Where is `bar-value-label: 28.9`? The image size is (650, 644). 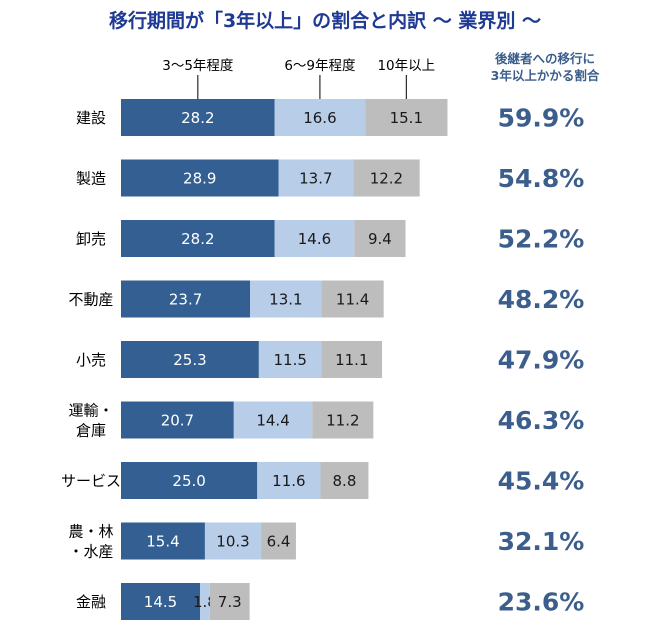
bar-value-label: 28.9 is located at coordinates (199, 179).